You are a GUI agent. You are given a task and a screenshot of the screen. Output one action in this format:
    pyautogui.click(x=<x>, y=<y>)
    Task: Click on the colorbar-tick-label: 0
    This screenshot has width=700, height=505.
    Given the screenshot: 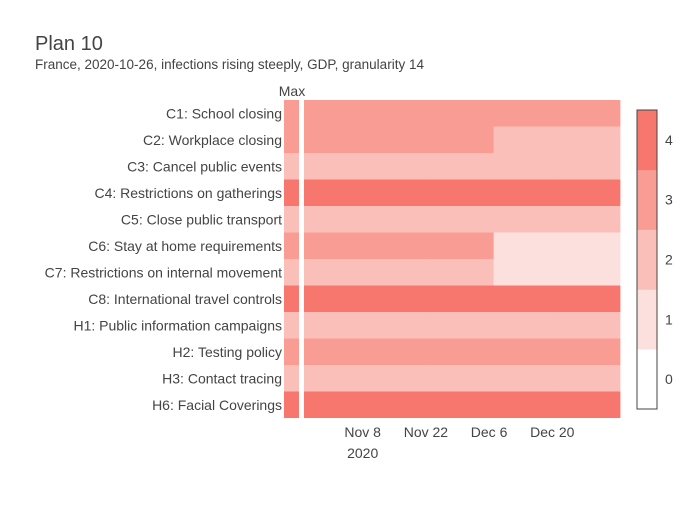 What is the action you would take?
    pyautogui.click(x=669, y=379)
    